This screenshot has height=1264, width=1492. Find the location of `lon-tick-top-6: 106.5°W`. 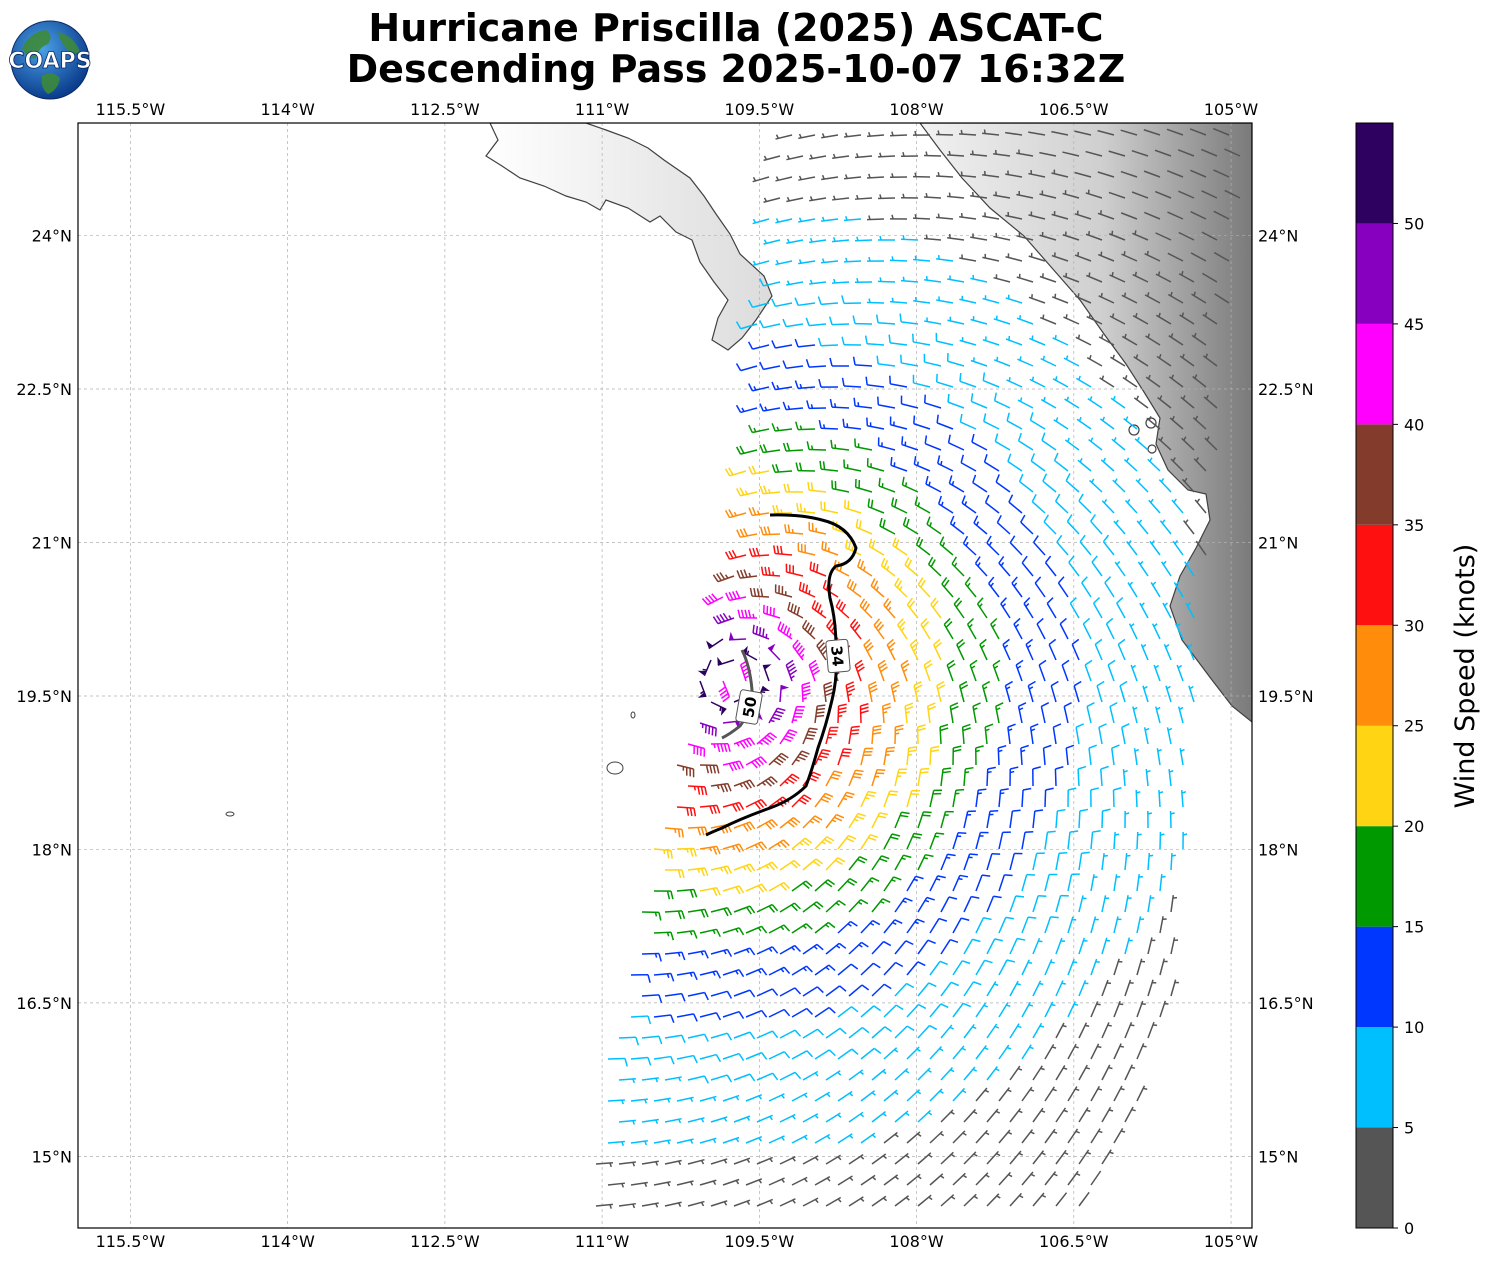

lon-tick-top-6: 106.5°W is located at coordinates (1074, 109).